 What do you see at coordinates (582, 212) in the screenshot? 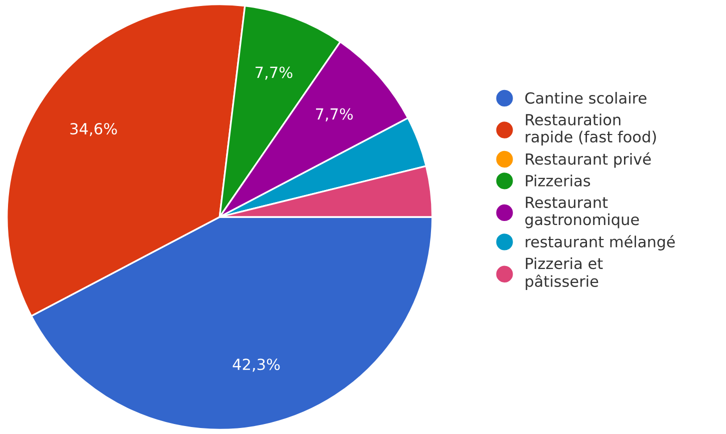
I see `legend-label: Restaurant gastronomique` at bounding box center [582, 212].